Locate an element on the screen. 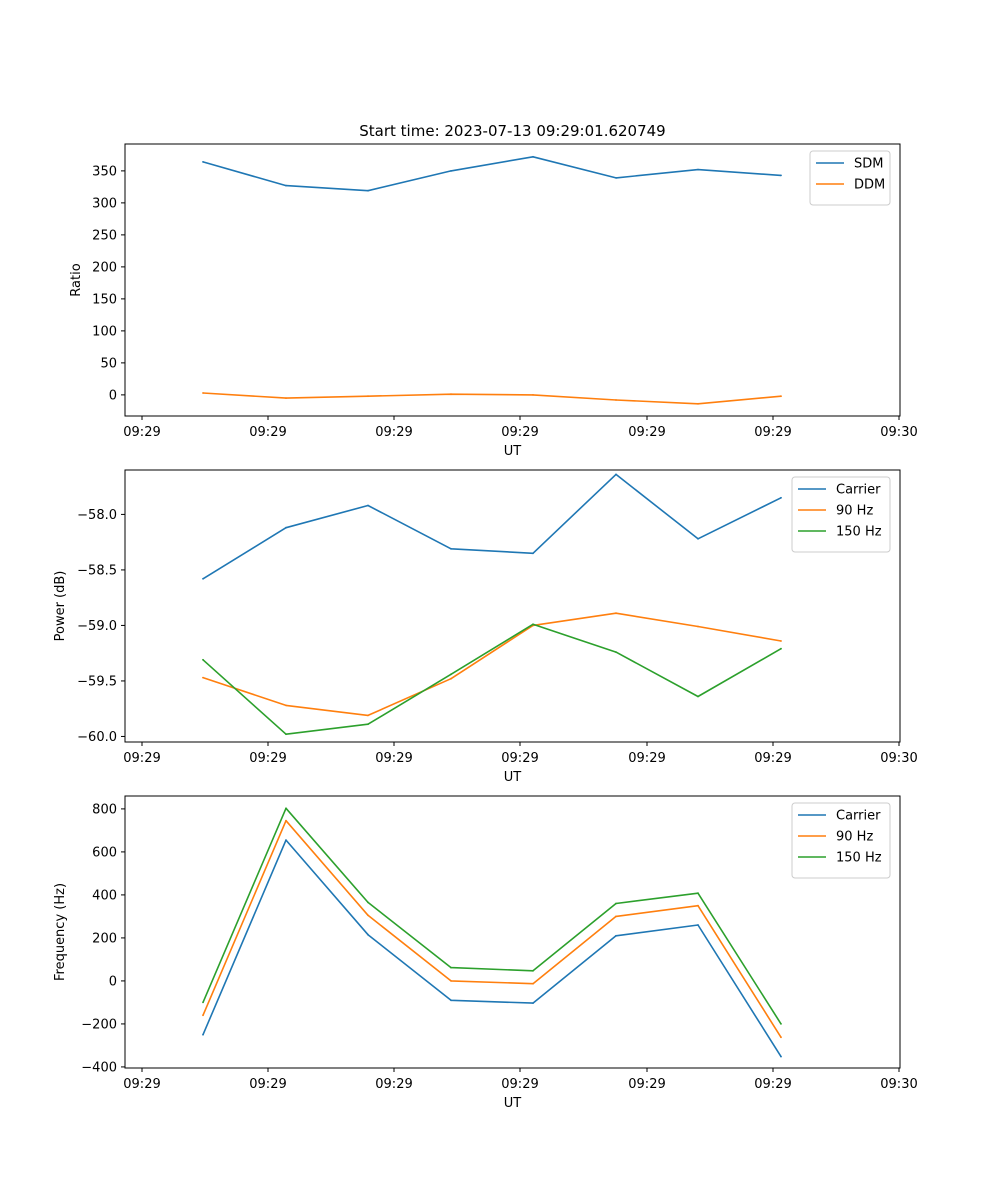  y-tick-label: 800 is located at coordinates (104, 809).